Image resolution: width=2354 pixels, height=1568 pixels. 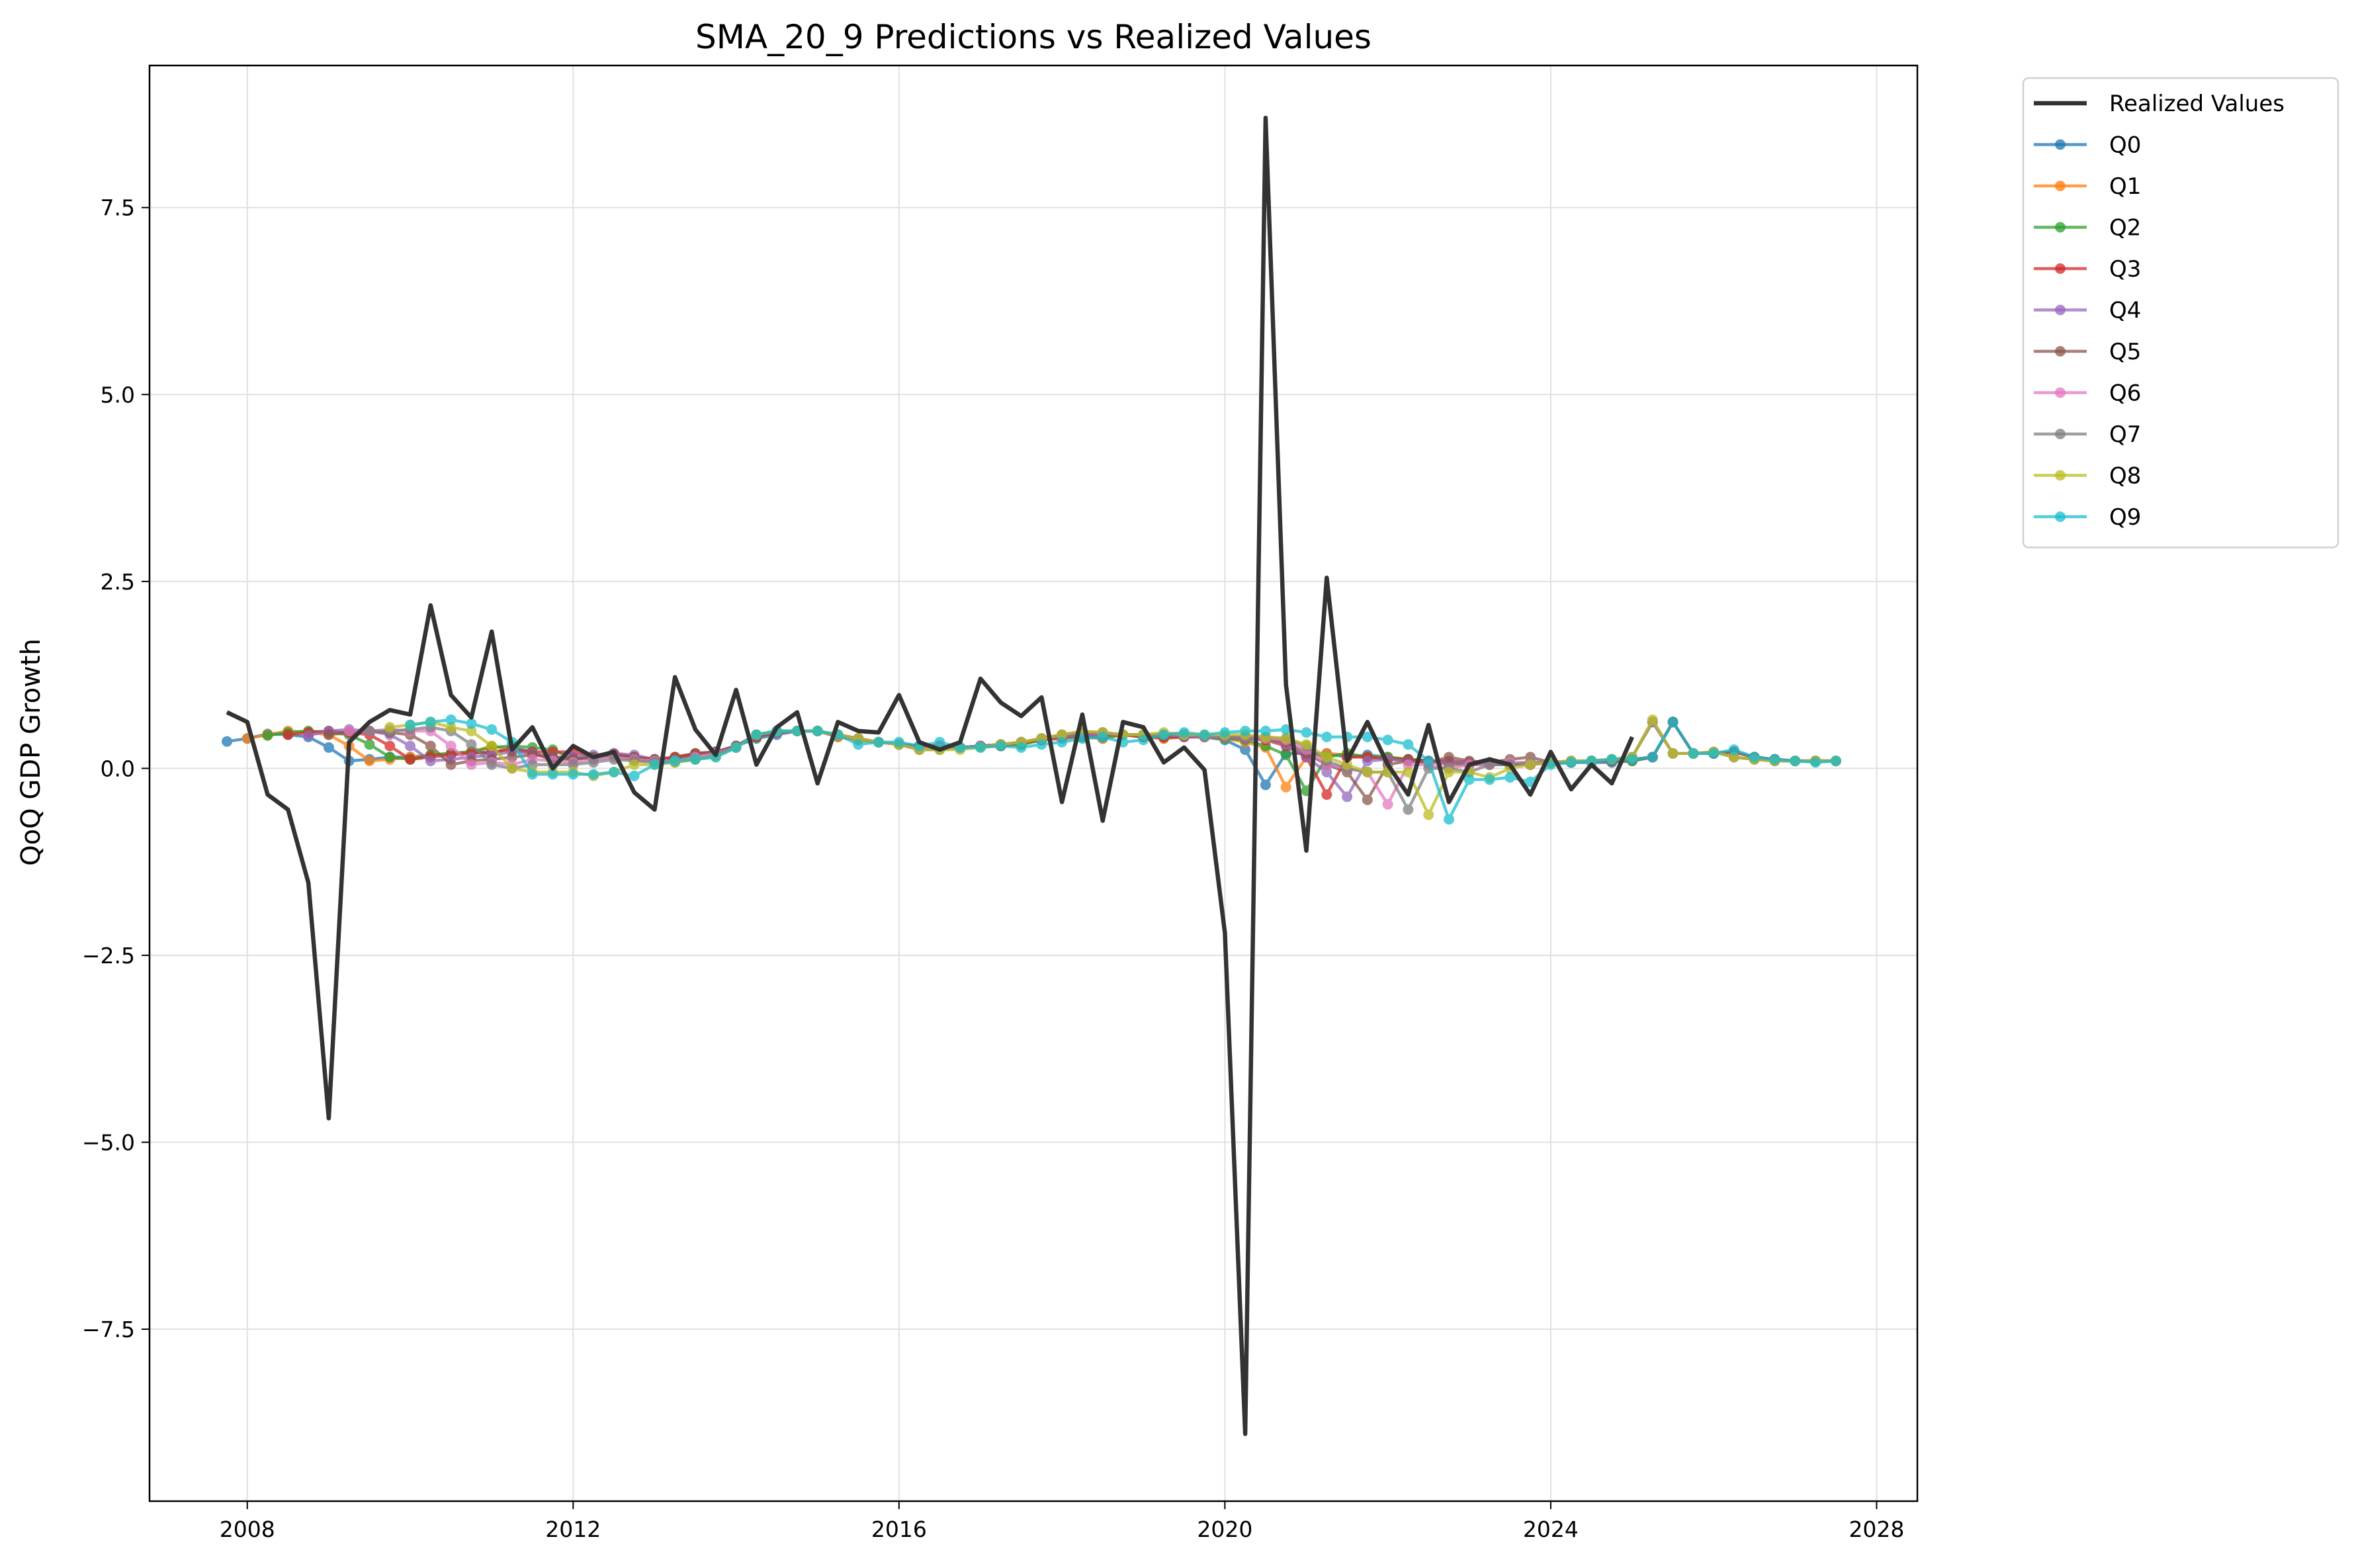 I want to click on legend-label: Q1, so click(x=2125, y=187).